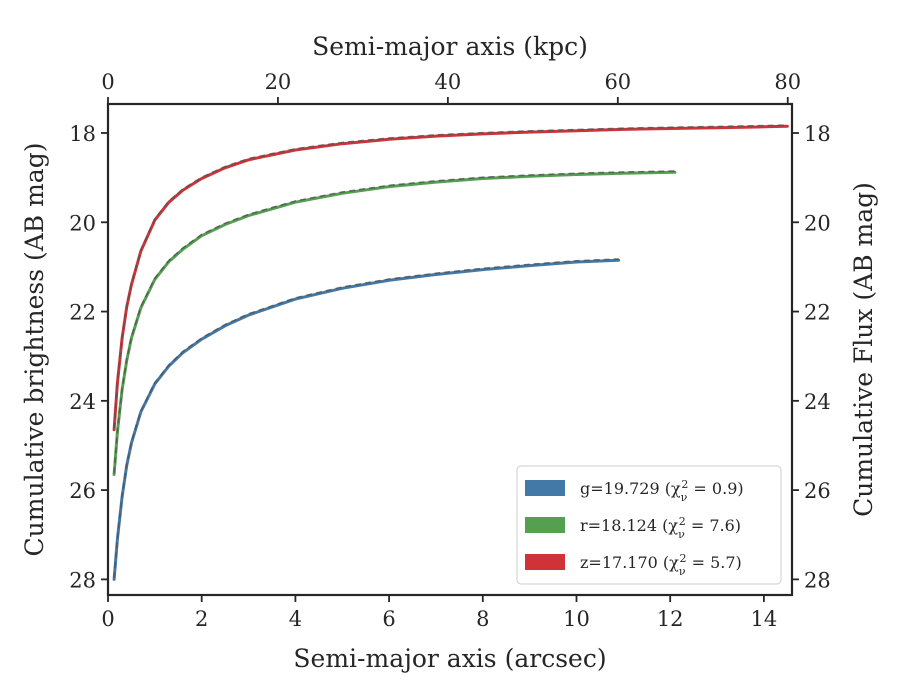 The image size is (900, 700). Describe the element at coordinates (107, 82) in the screenshot. I see `x2-tick-label-0: 0` at that location.